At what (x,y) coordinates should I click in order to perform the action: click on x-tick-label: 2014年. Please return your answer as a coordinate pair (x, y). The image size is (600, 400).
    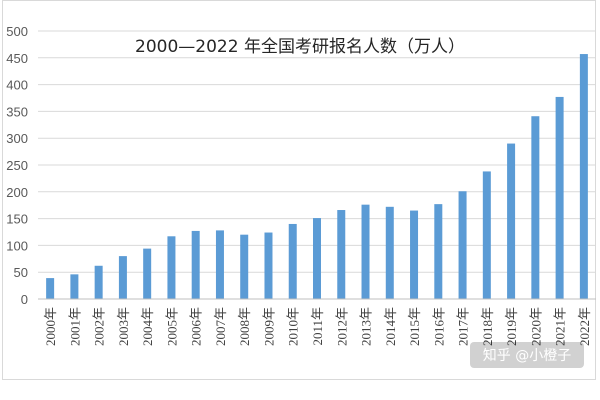
    Looking at the image, I should click on (390, 326).